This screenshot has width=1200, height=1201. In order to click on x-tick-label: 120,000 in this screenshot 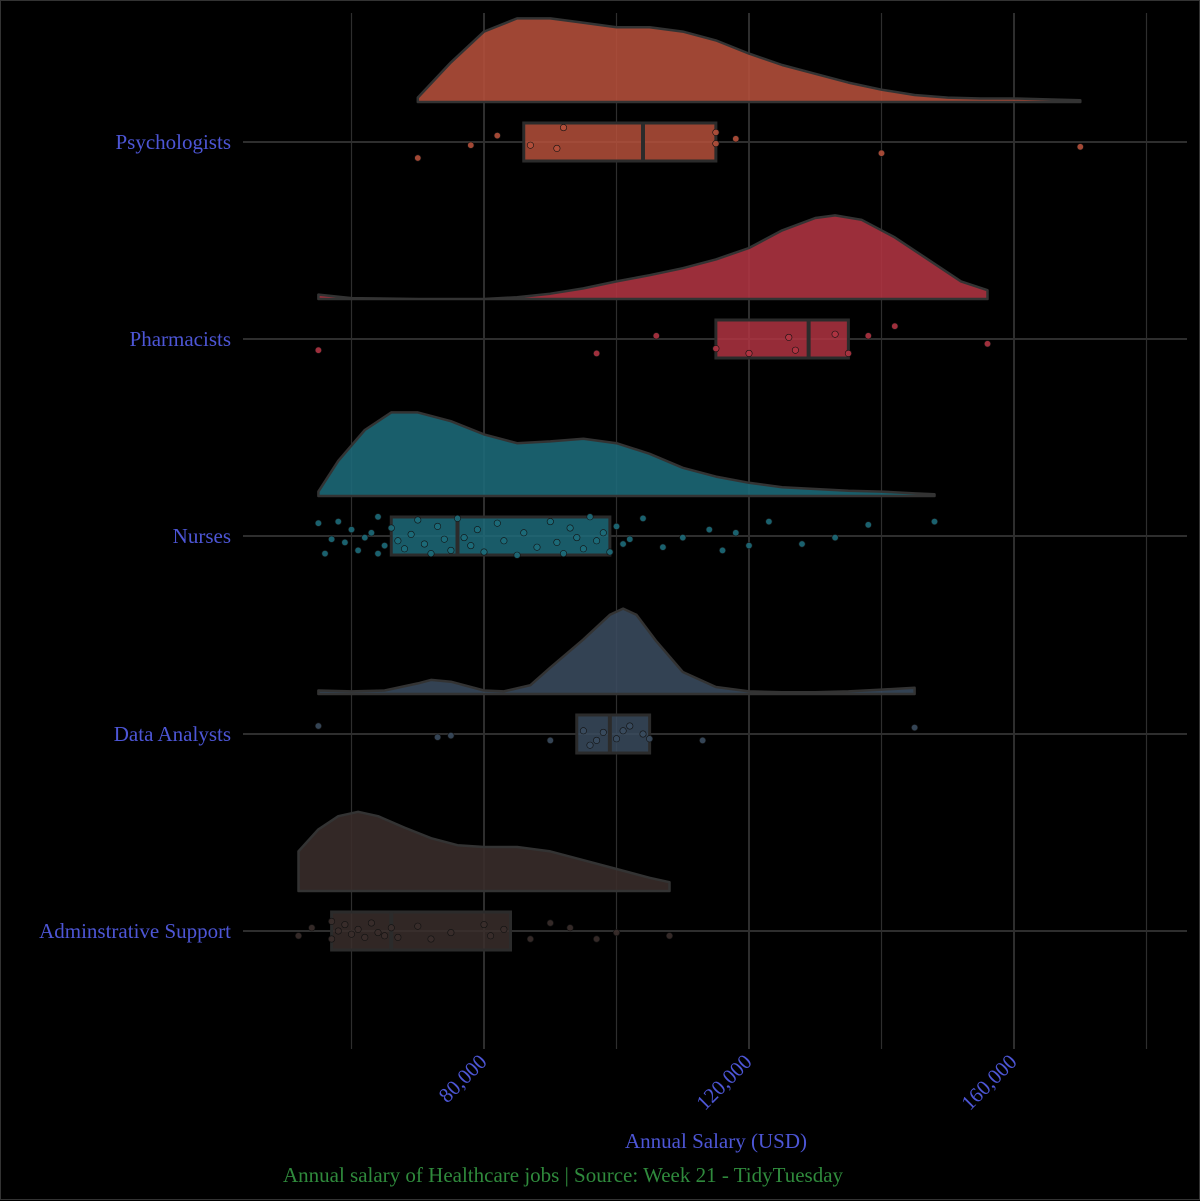, I will do `click(723, 1082)`.